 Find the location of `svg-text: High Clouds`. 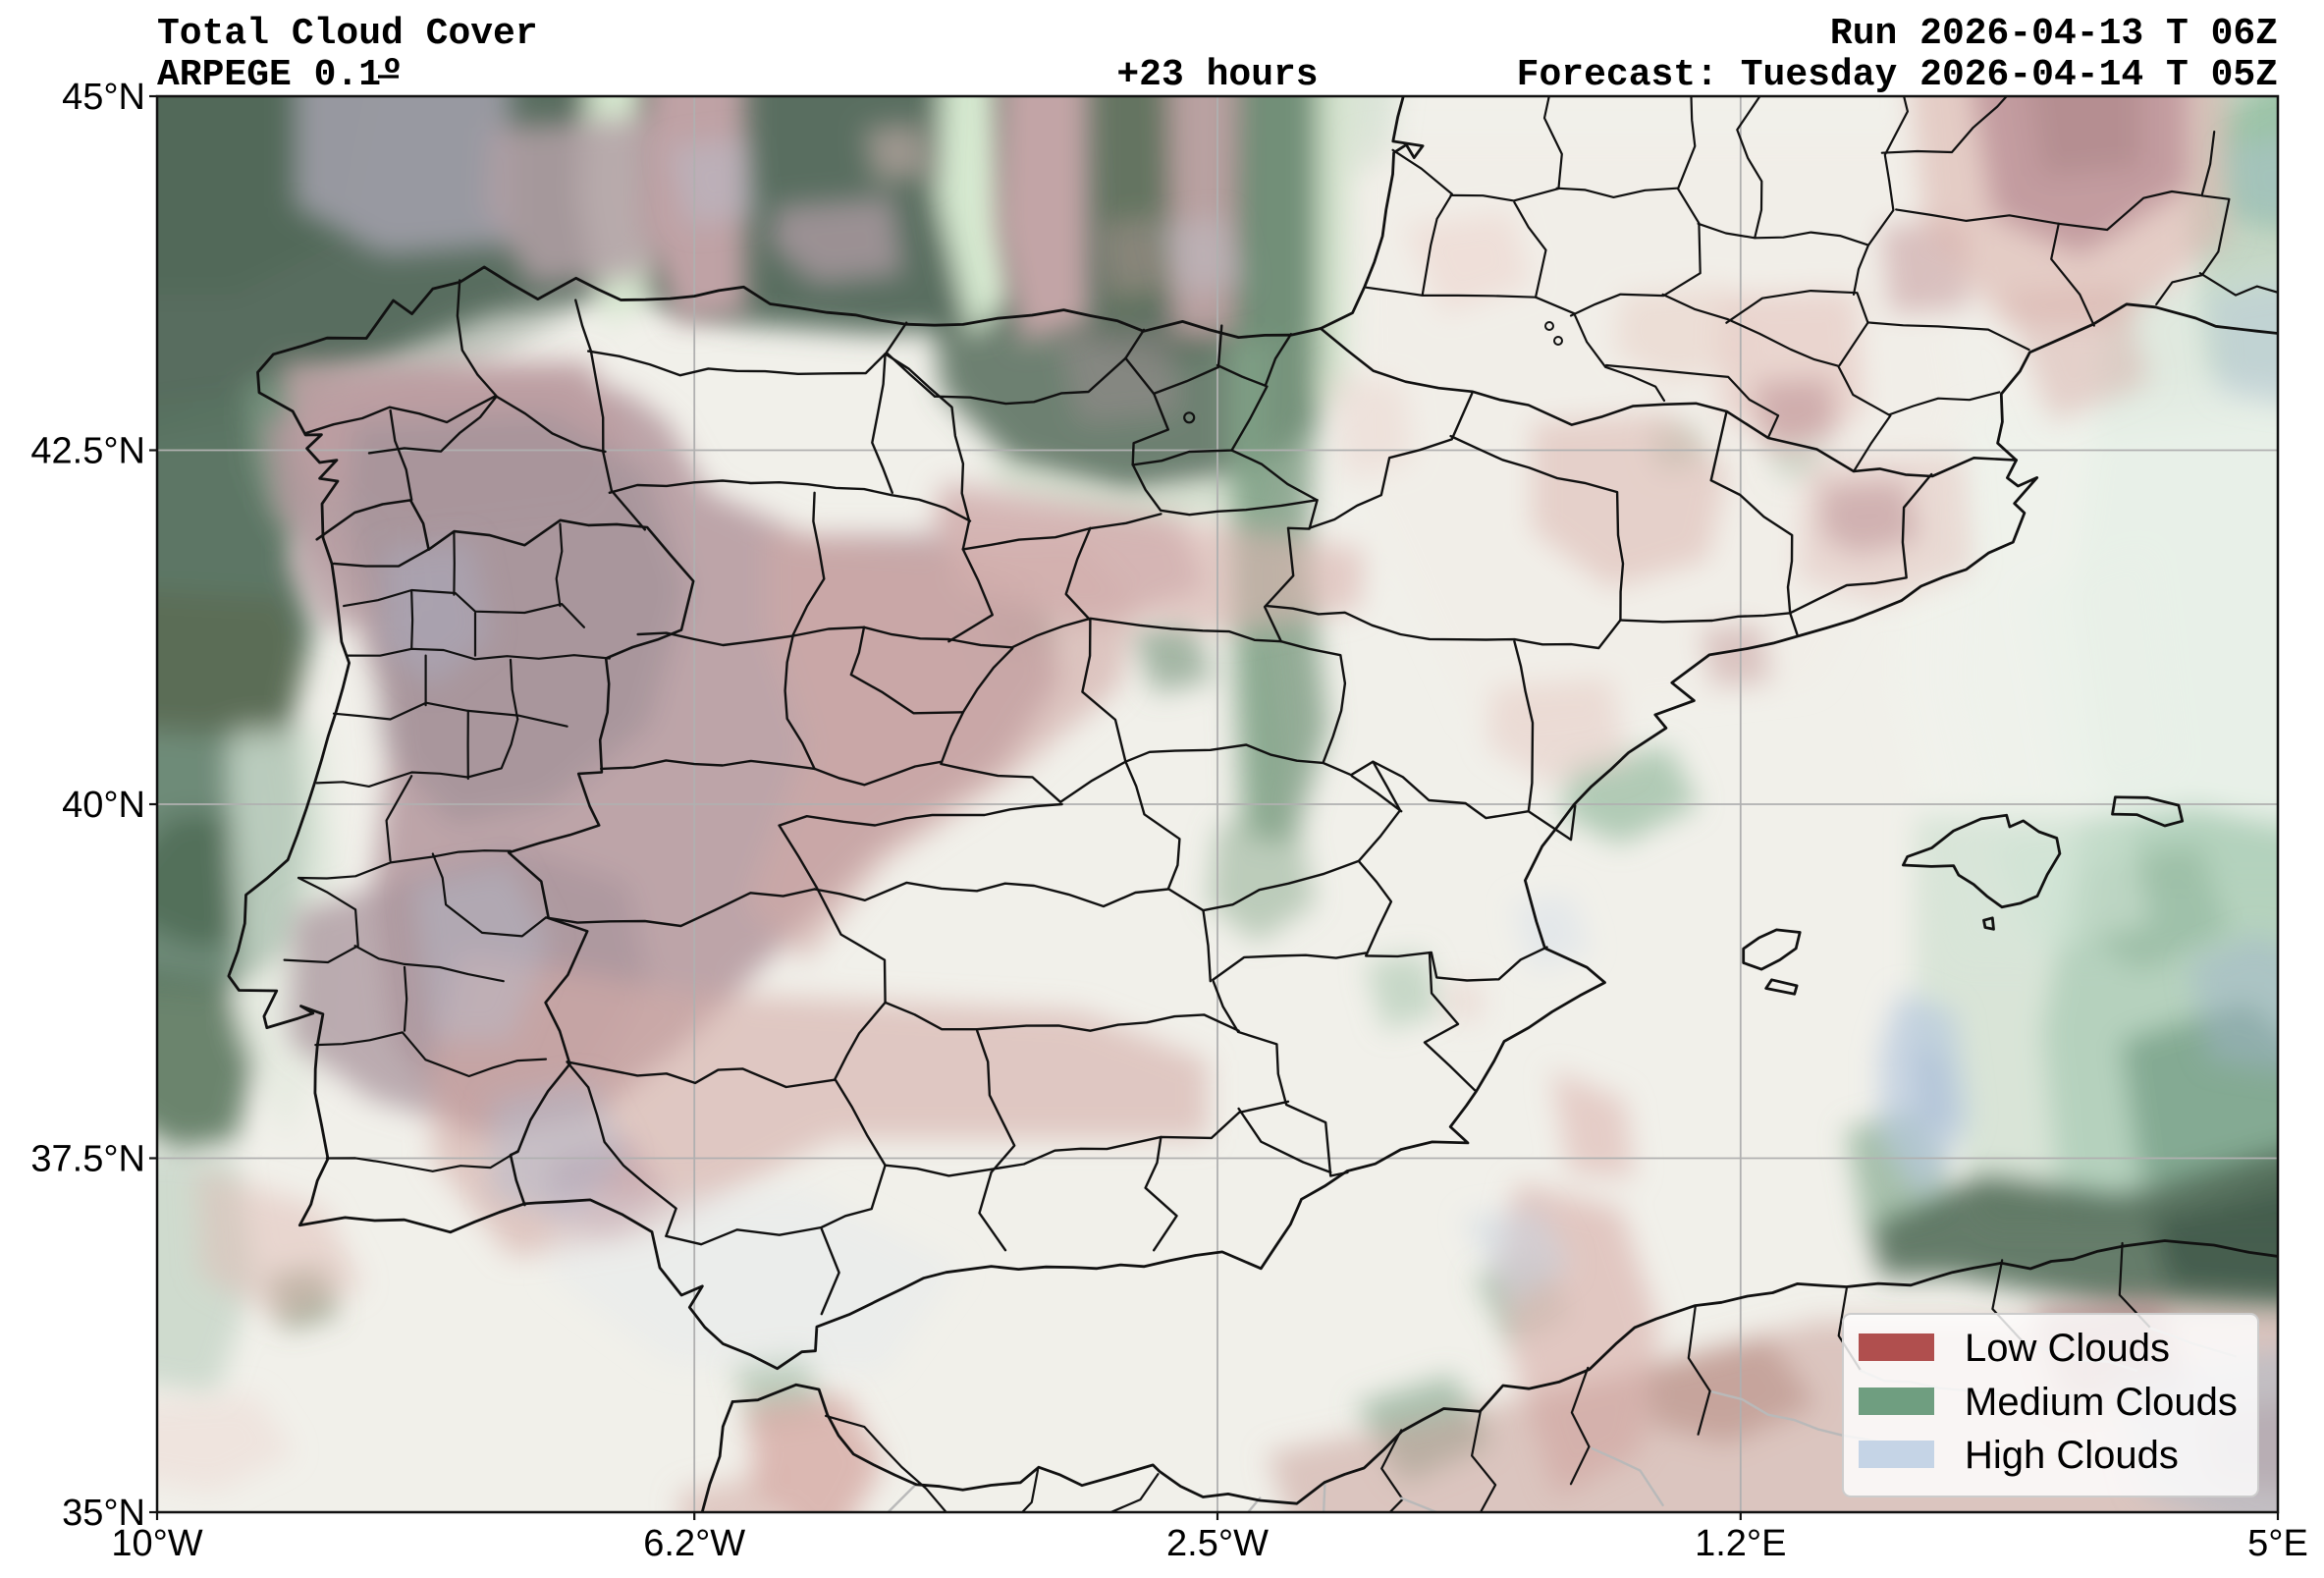

svg-text: High Clouds is located at coordinates (2072, 1455).